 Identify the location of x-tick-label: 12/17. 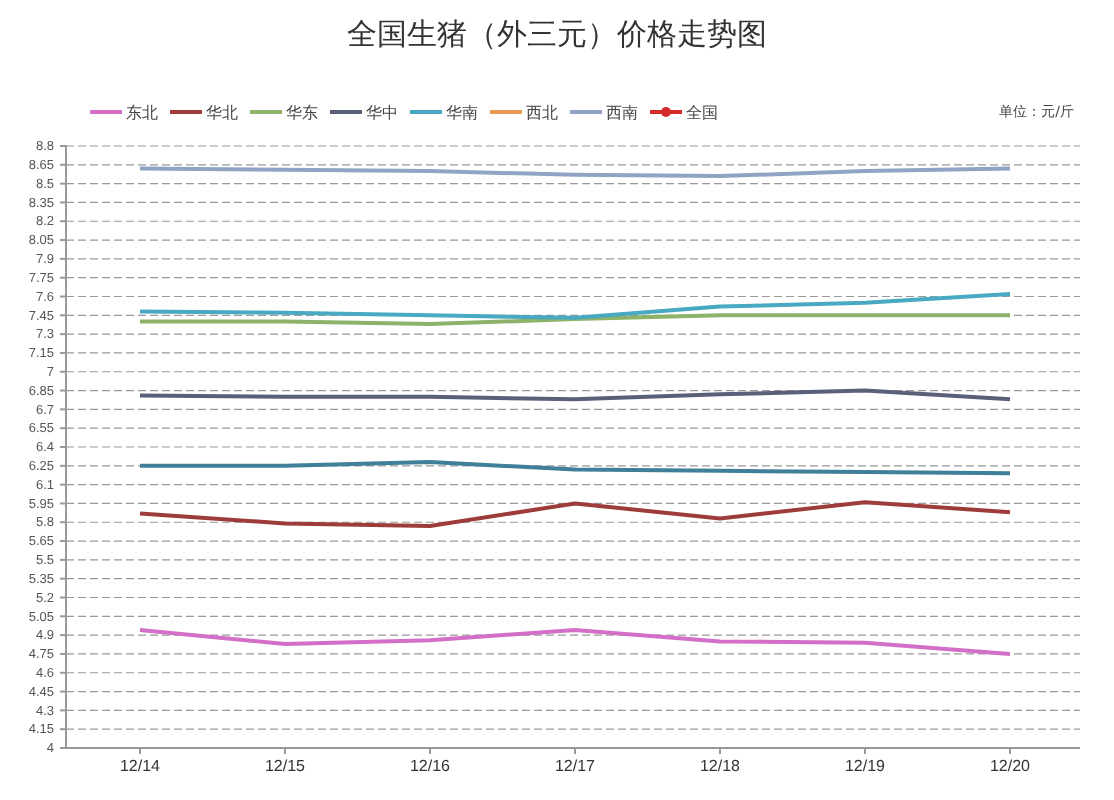
(575, 766).